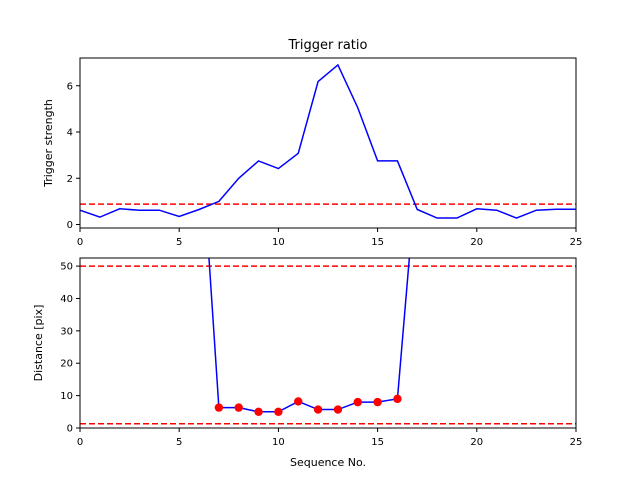  What do you see at coordinates (38, 343) in the screenshot?
I see `y-axis-label: Distance [pix]` at bounding box center [38, 343].